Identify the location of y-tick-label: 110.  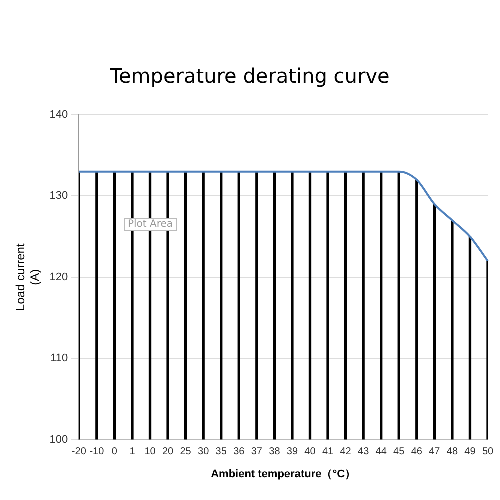
(59, 358).